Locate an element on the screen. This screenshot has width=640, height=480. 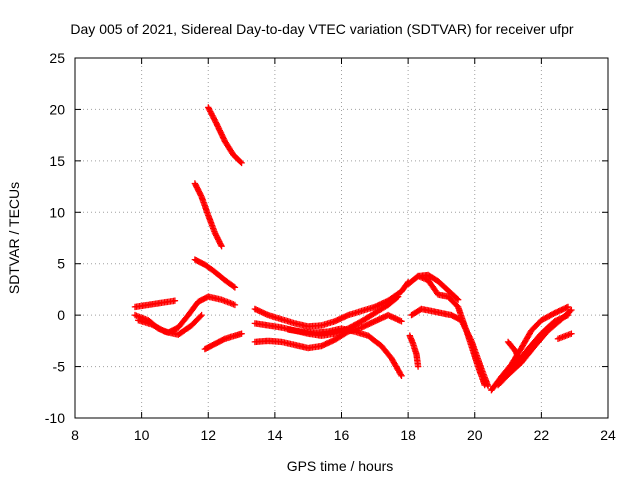
y-tick-label: -10 is located at coordinates (55, 418).